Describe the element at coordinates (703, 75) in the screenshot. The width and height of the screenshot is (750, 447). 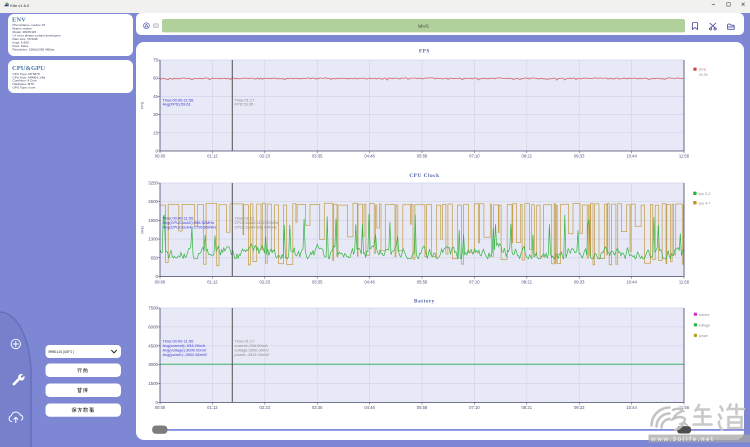
I see `svg-text: 59.95` at that location.